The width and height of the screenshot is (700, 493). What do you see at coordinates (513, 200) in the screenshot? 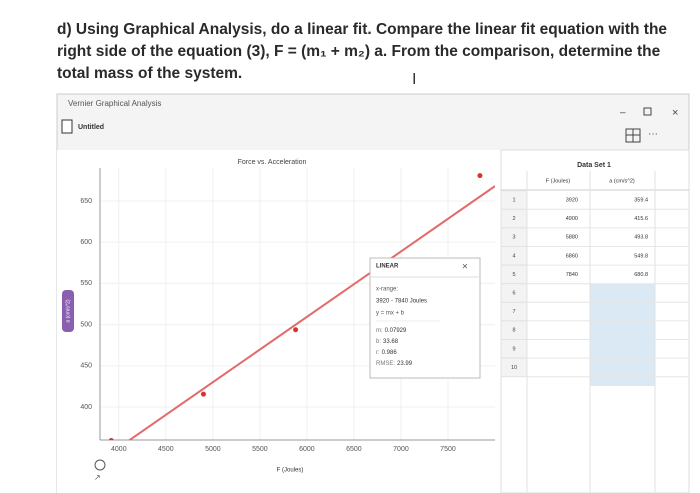
I see `row-number: 1` at bounding box center [513, 200].